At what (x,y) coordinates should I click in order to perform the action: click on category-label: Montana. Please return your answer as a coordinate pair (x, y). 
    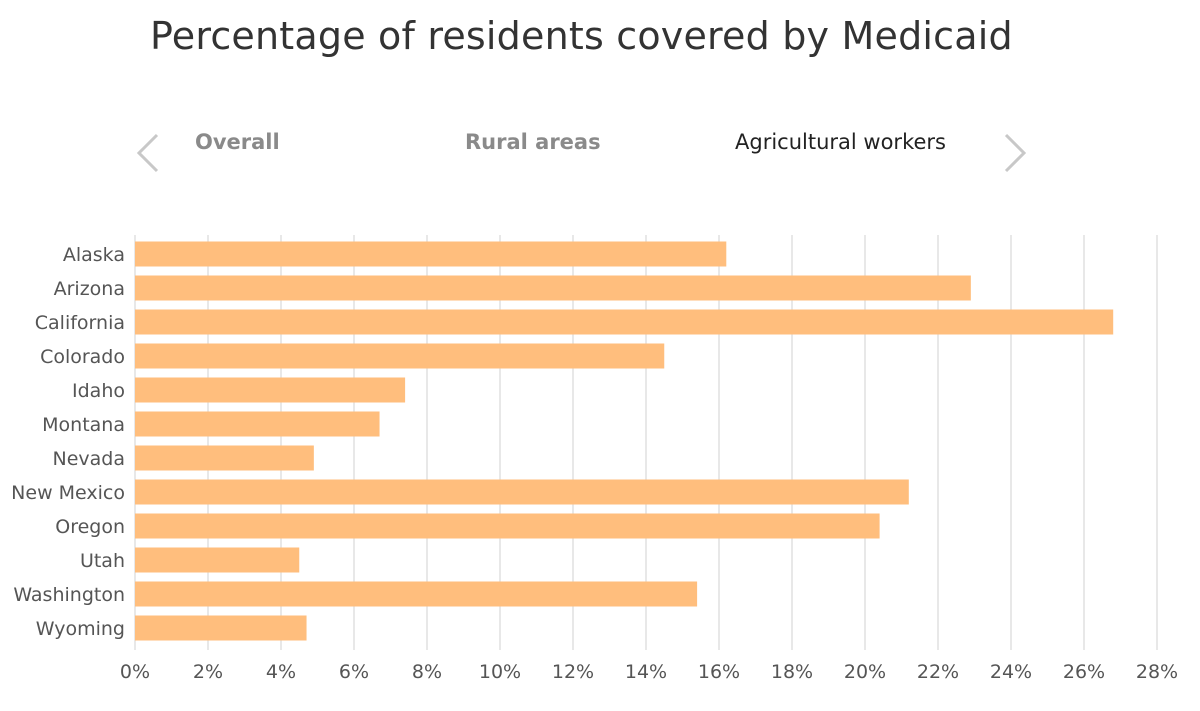
    Looking at the image, I should click on (83, 425).